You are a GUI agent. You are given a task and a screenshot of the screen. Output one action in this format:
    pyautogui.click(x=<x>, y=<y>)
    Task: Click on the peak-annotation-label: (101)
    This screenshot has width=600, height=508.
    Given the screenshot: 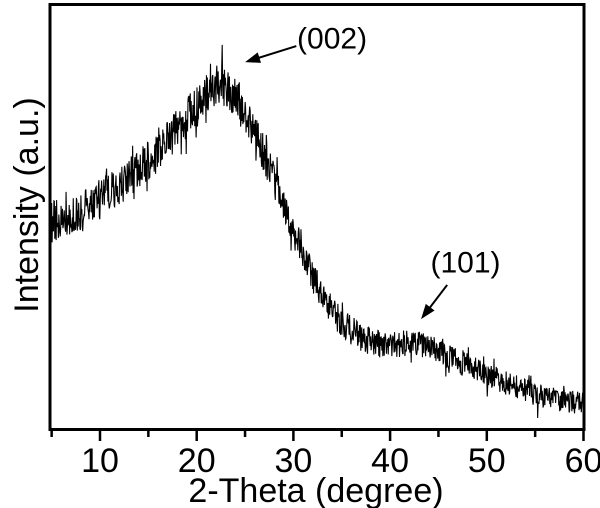 What is the action you would take?
    pyautogui.click(x=466, y=262)
    